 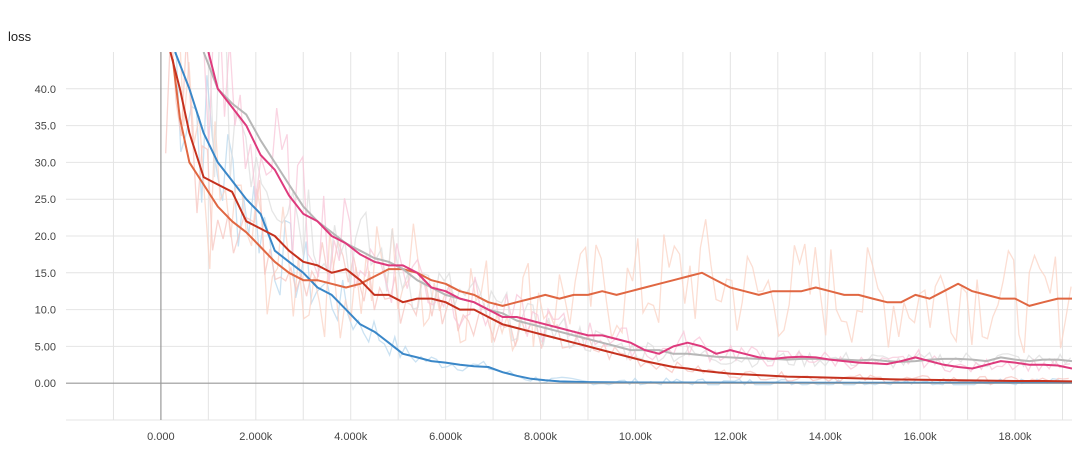 I want to click on chart-title: loss, so click(x=20, y=36).